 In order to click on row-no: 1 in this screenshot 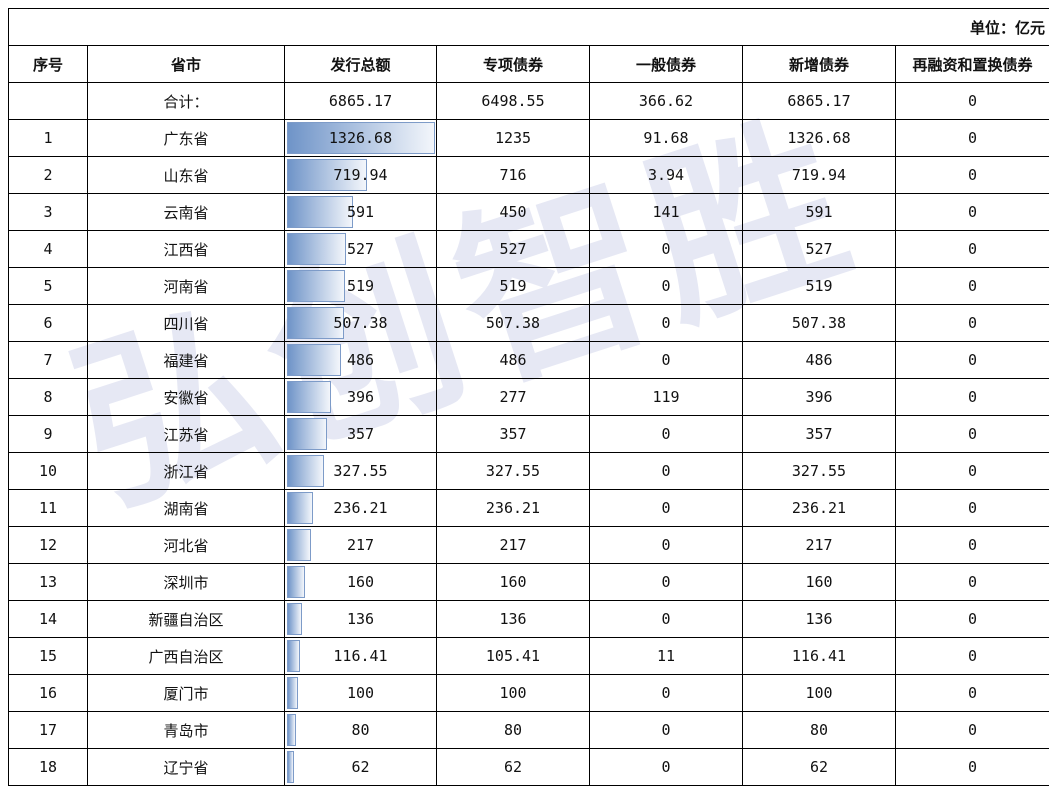, I will do `click(48, 138)`.